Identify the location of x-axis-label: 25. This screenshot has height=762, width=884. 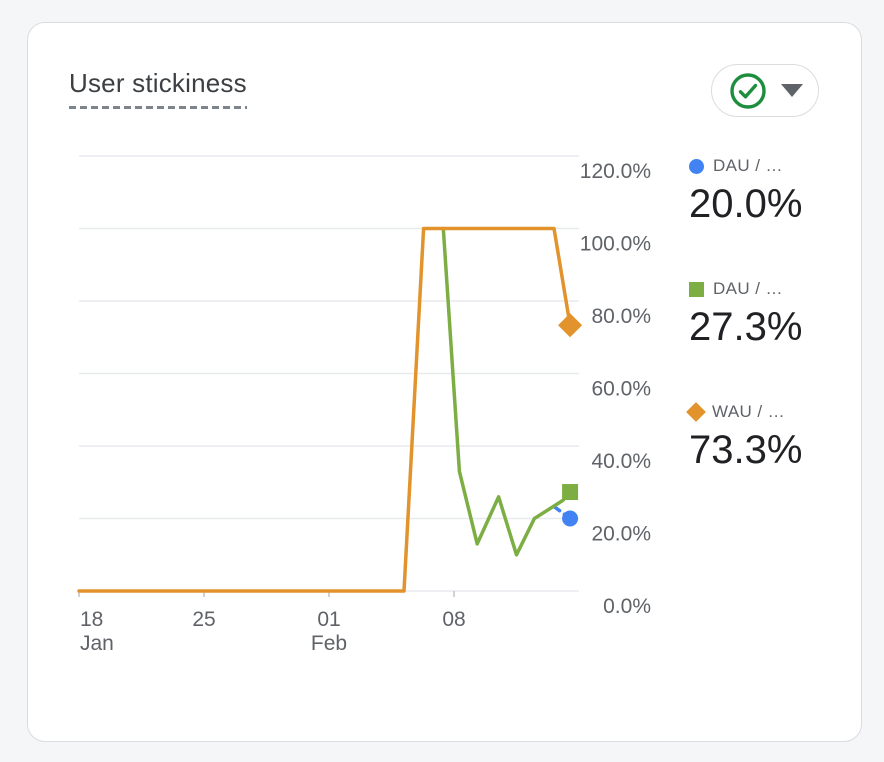
(203, 619).